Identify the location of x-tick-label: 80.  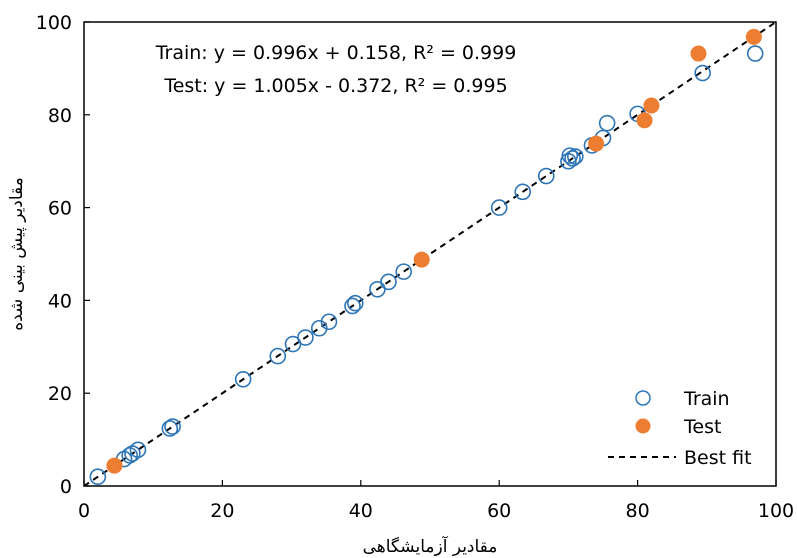
(638, 511).